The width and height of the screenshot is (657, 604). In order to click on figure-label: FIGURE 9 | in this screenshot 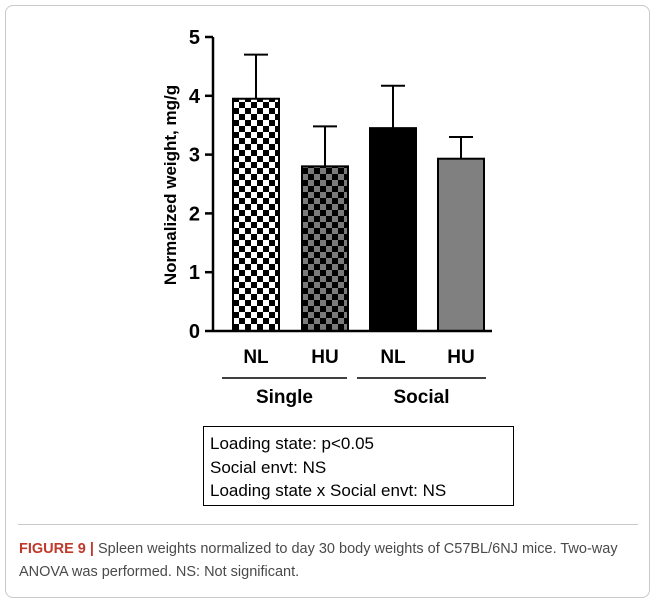, I will do `click(56, 549)`.